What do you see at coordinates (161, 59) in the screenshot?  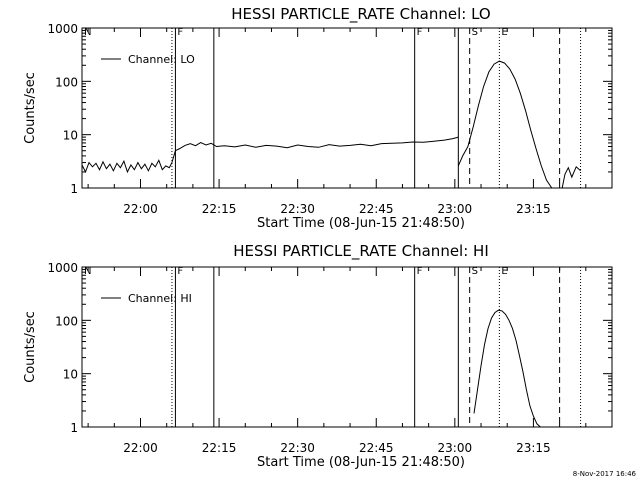 I see `legend-label: Channel: LO` at bounding box center [161, 59].